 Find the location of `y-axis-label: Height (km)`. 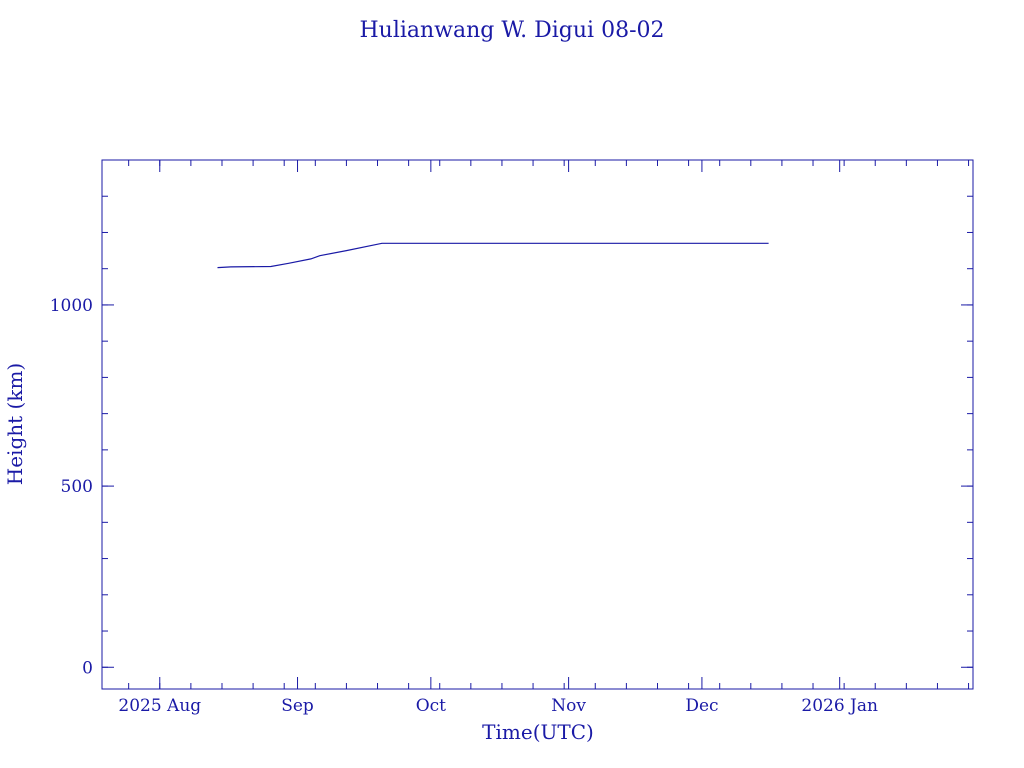

y-axis-label: Height (km) is located at coordinates (15, 424).